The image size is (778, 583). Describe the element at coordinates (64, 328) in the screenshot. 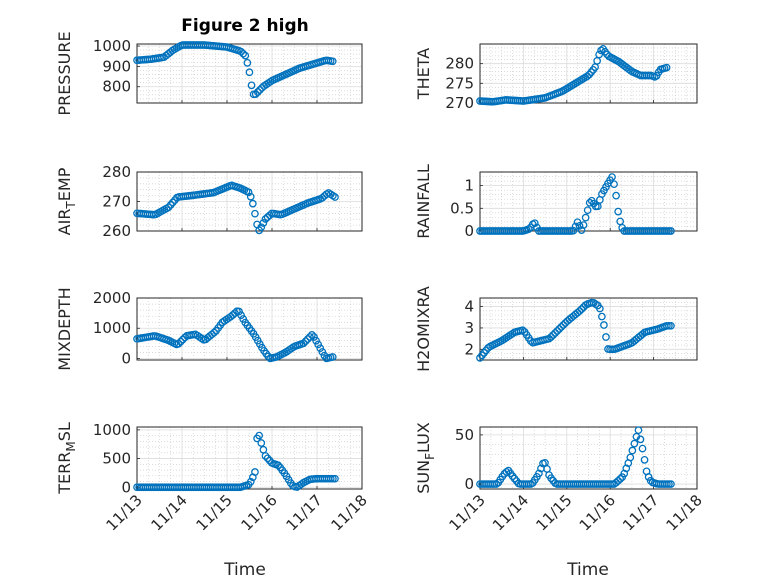

I see `y-axis-label: MIXDEPTH` at that location.